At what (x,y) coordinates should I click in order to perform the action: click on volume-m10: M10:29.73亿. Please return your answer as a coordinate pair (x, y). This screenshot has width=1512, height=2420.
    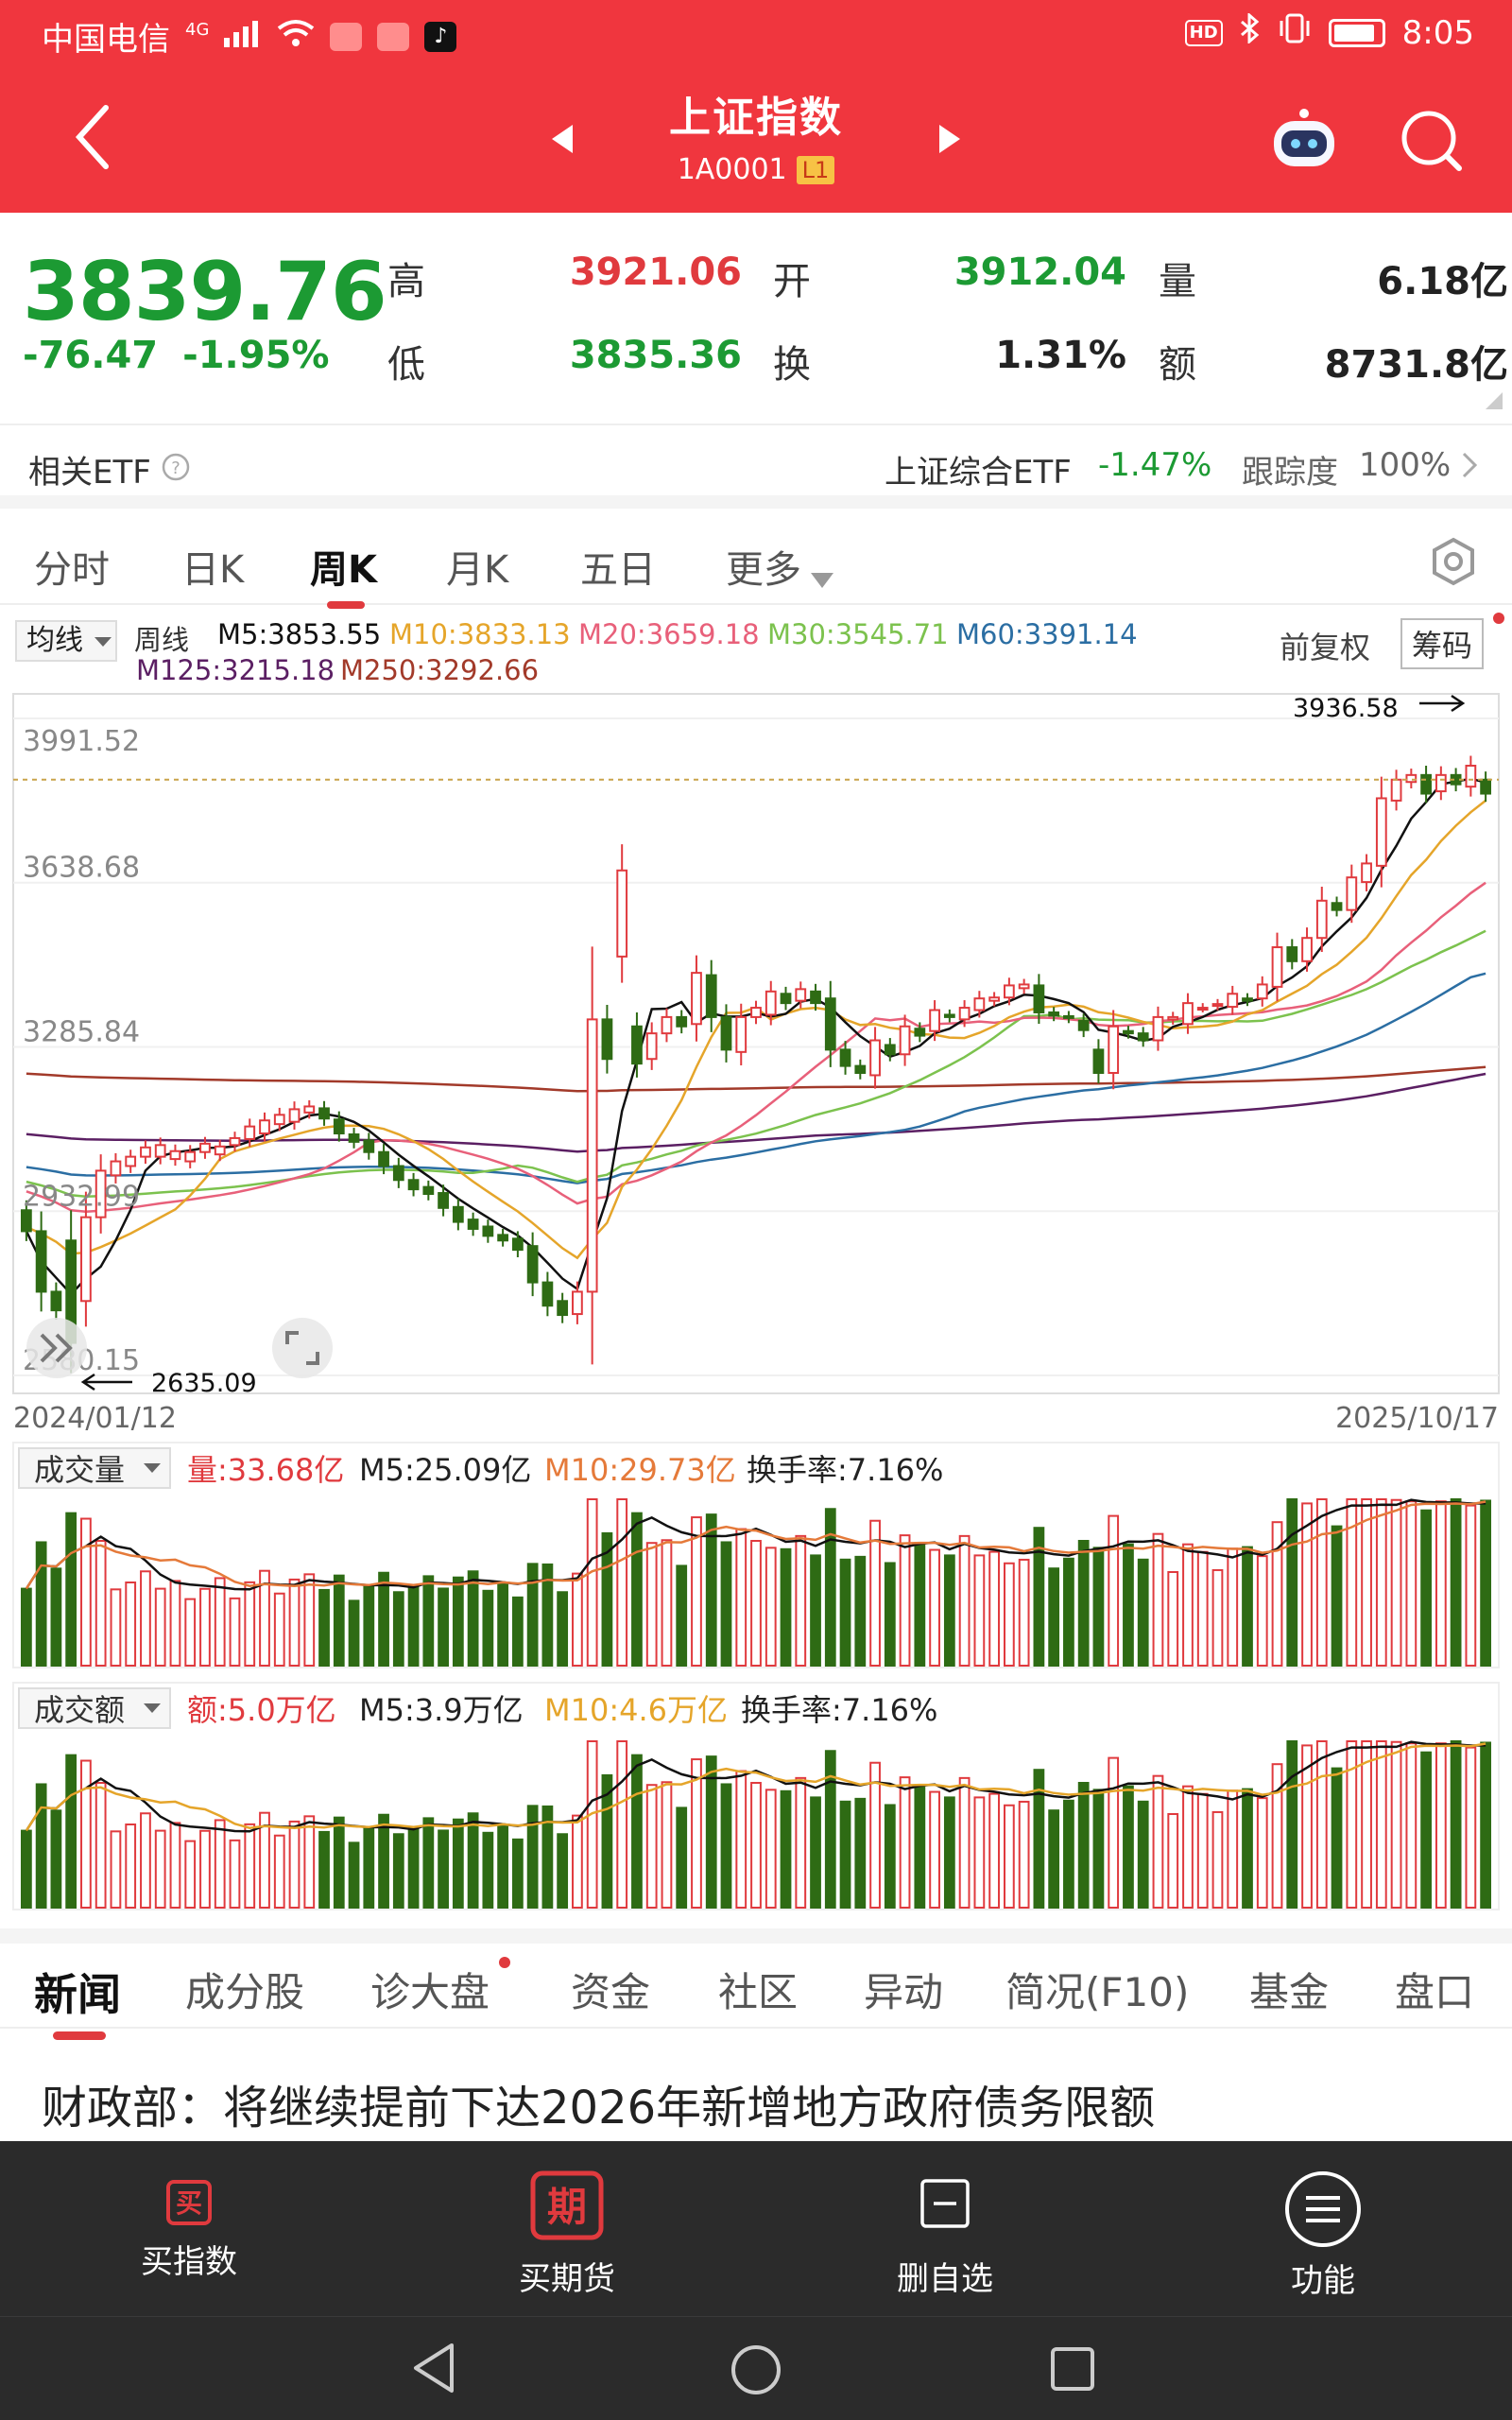
    Looking at the image, I should click on (640, 1470).